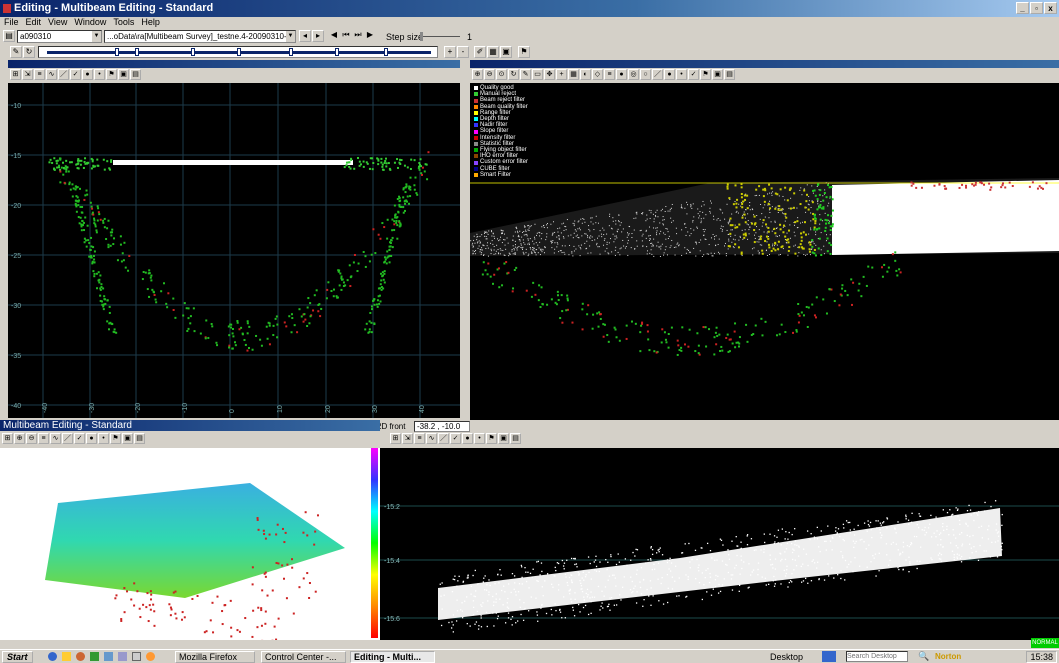 The height and width of the screenshot is (663, 1059). Describe the element at coordinates (597, 74) in the screenshot. I see `shape-icon: ◇` at that location.